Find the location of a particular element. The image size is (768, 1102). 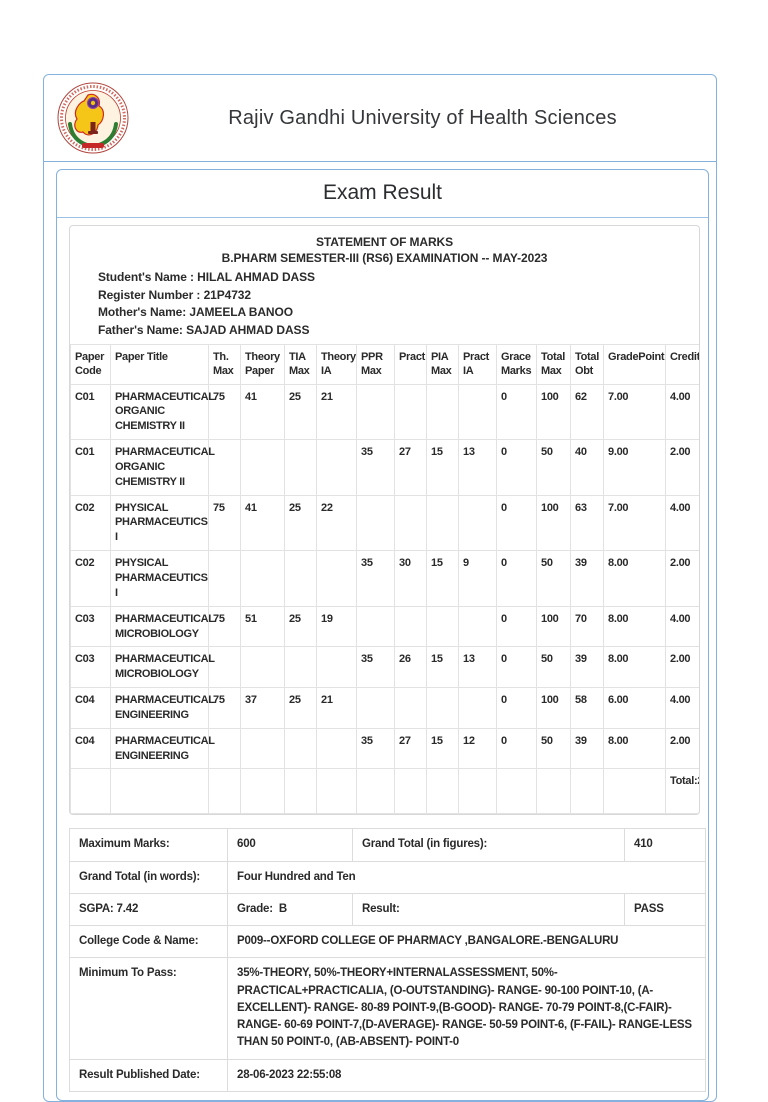

maximum-marks-value: 600 is located at coordinates (290, 845).